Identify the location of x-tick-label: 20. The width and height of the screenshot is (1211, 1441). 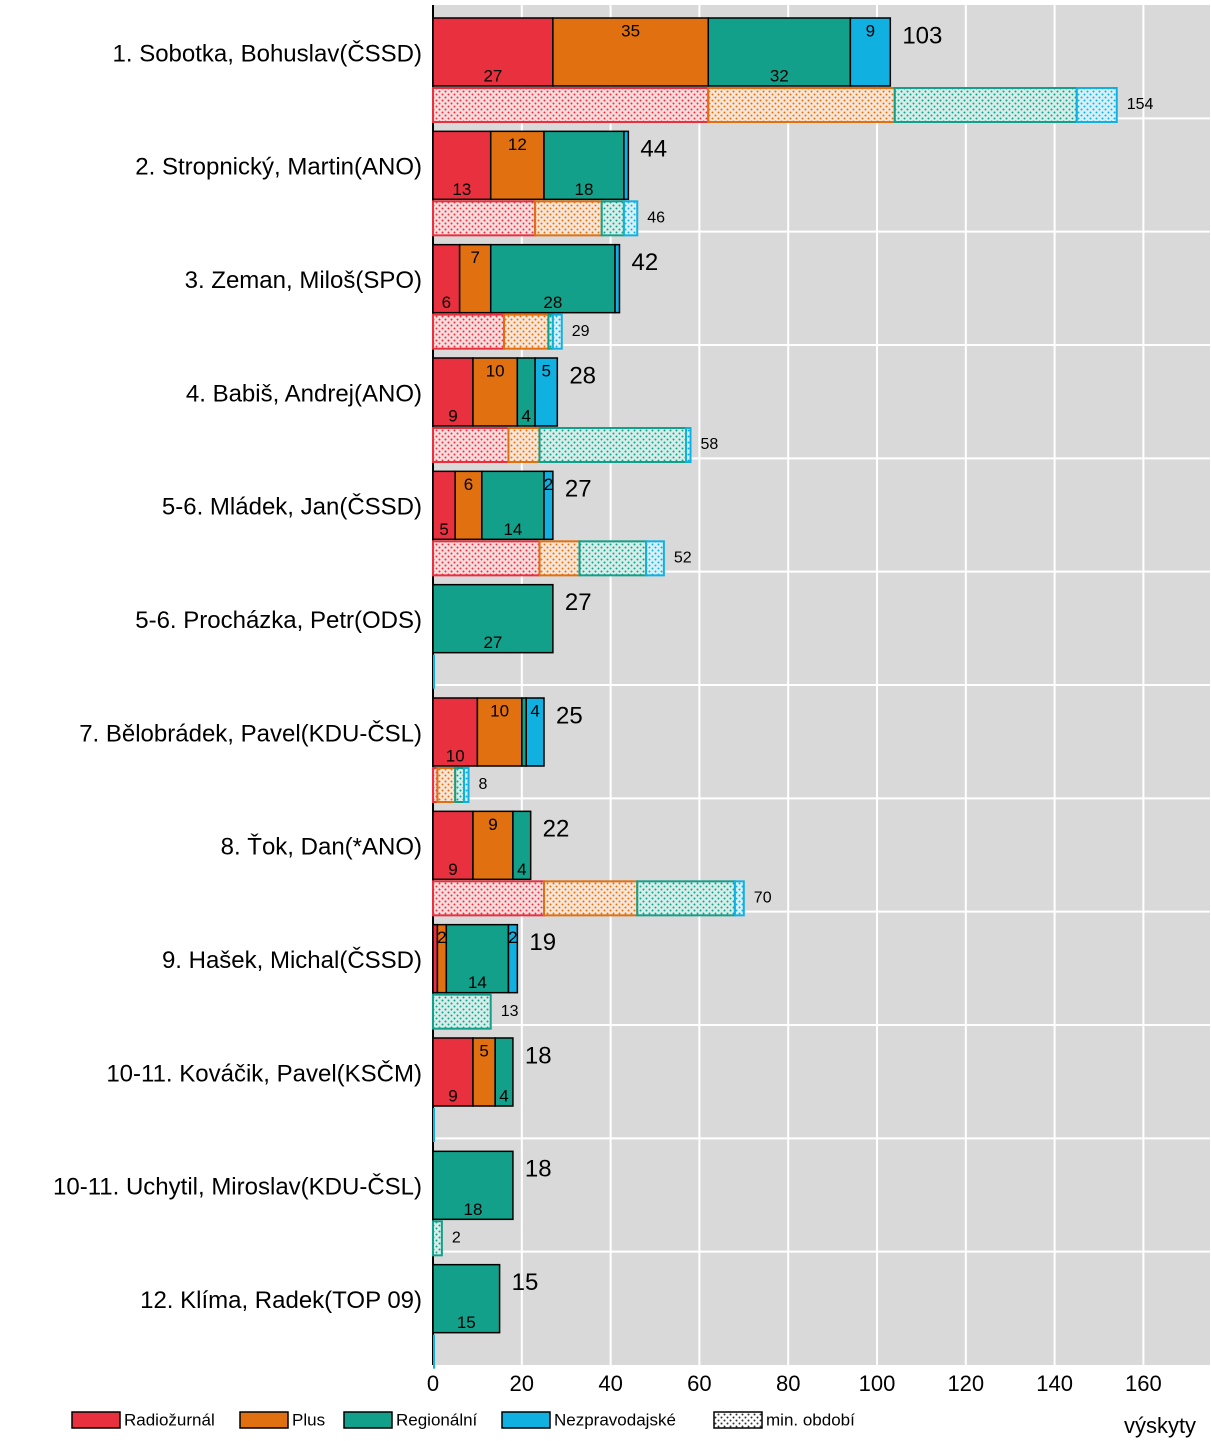
(522, 1383).